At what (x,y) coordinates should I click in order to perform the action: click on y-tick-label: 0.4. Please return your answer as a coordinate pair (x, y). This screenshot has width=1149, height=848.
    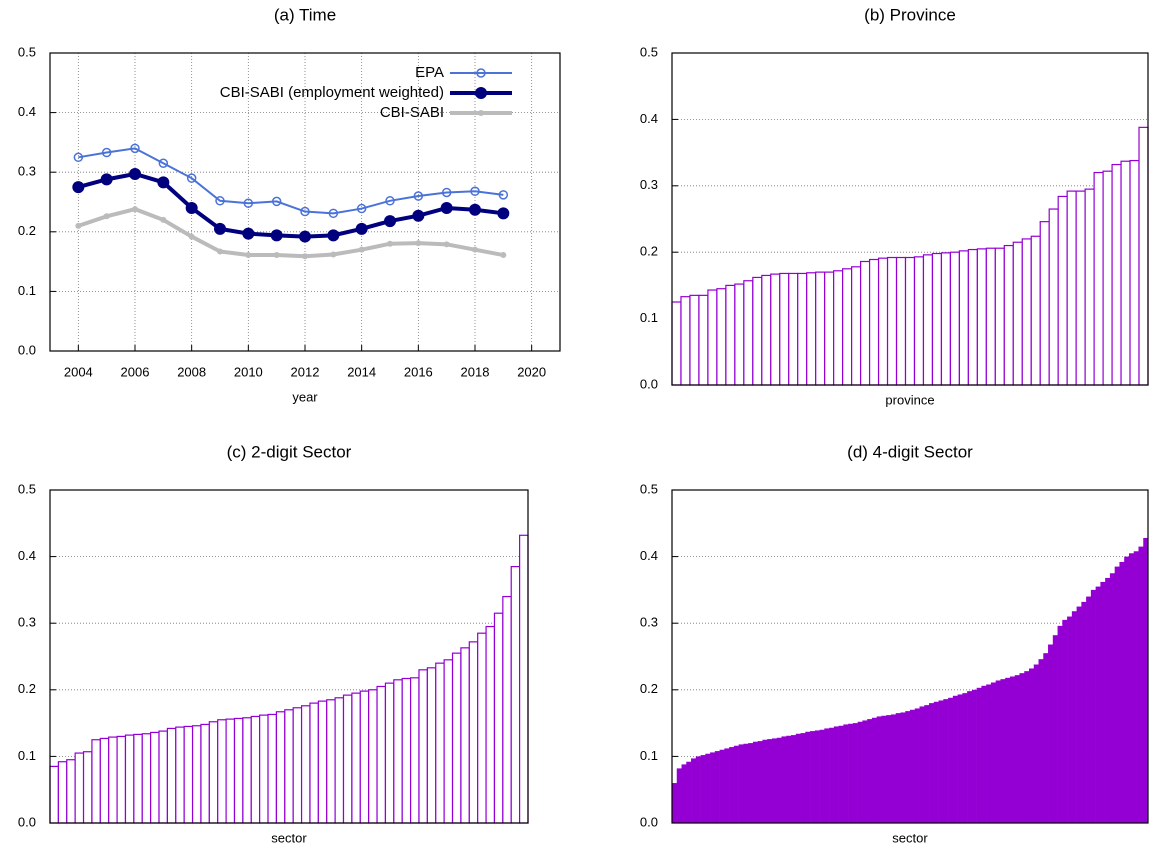
    Looking at the image, I should click on (649, 118).